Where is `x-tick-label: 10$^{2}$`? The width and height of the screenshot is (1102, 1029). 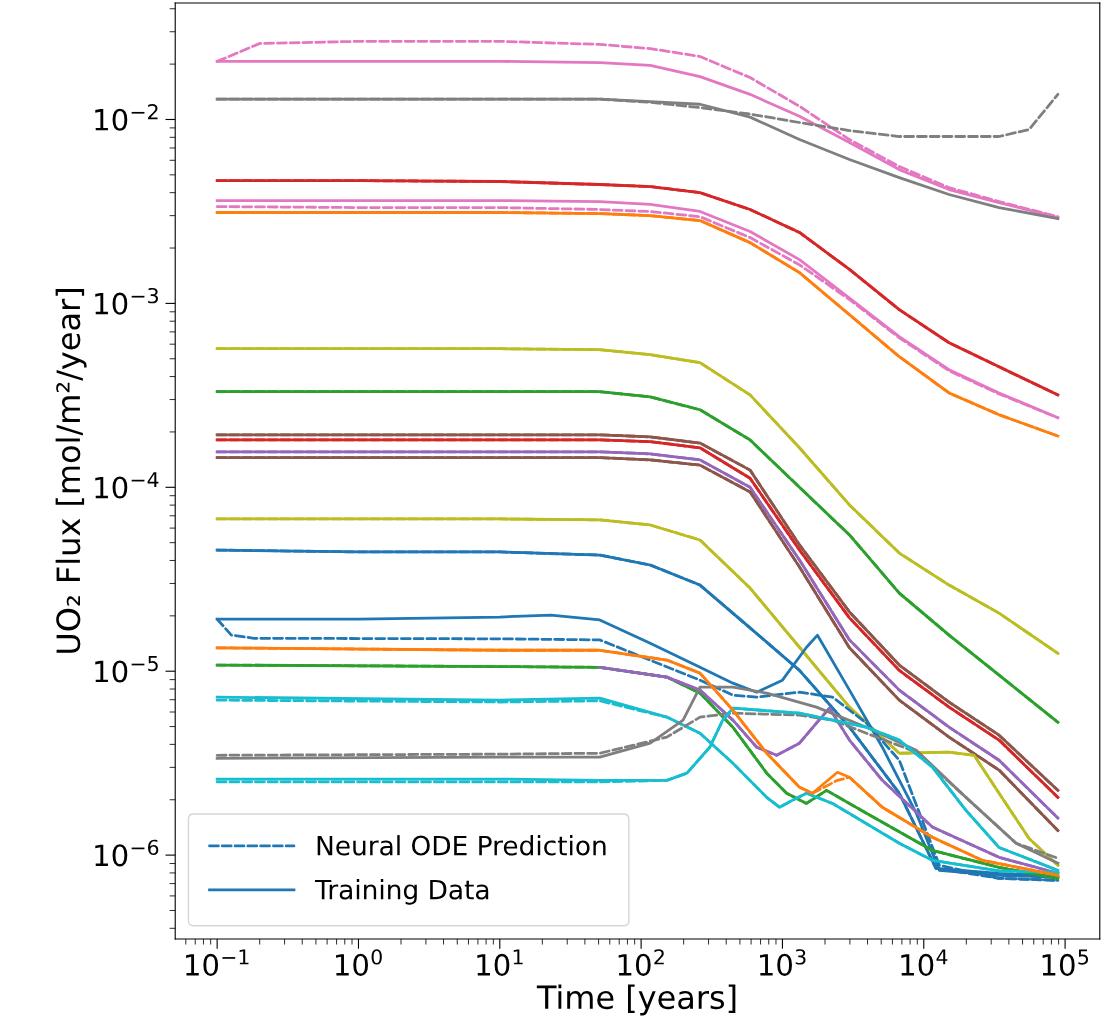 x-tick-label: 10$^{2}$ is located at coordinates (641, 962).